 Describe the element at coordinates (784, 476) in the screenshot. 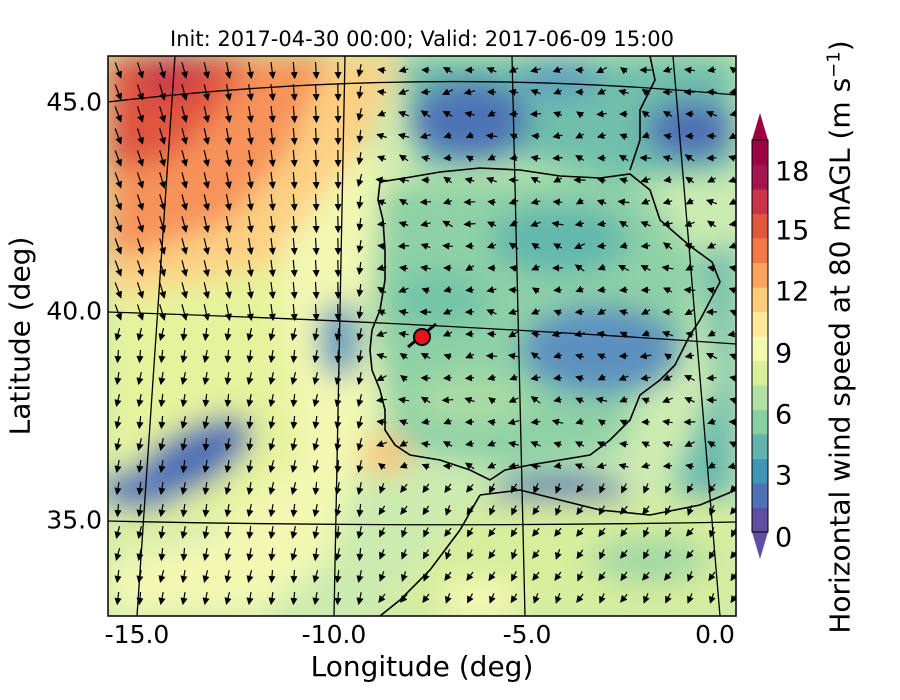

I see `colorbar-tick-label: 3` at that location.